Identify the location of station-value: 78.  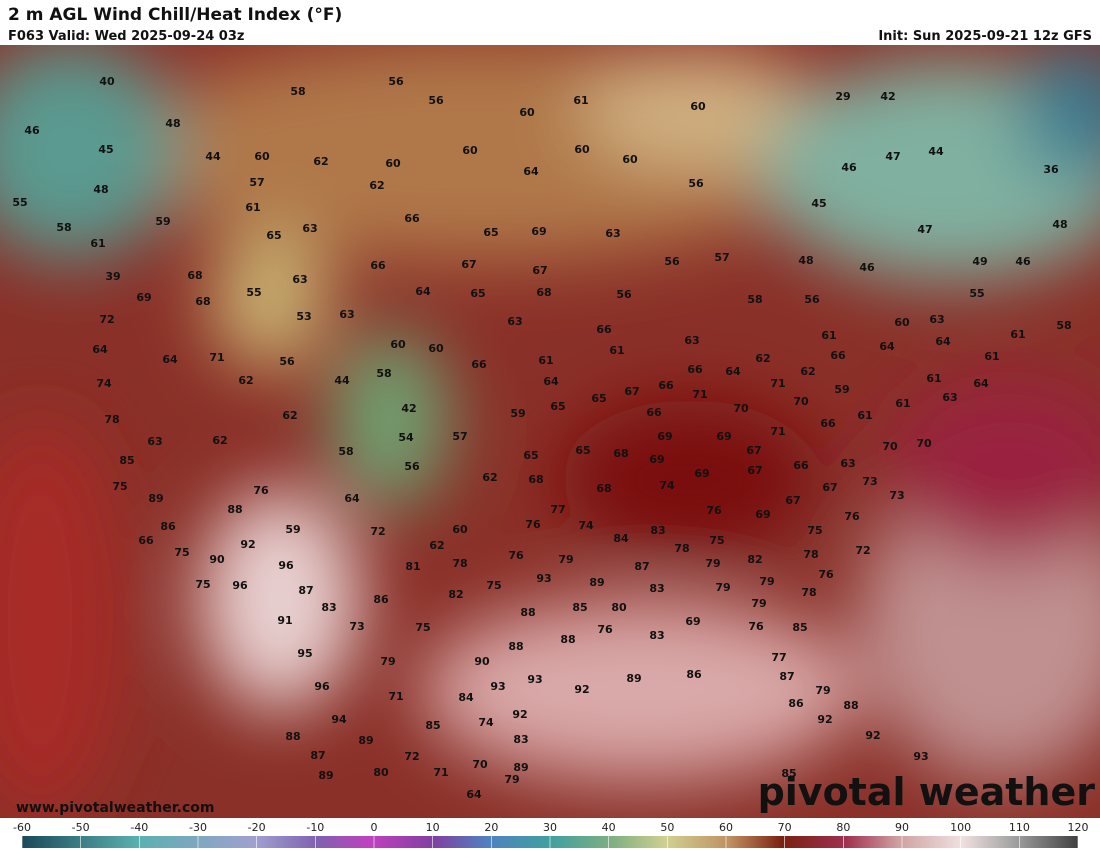
(111, 419).